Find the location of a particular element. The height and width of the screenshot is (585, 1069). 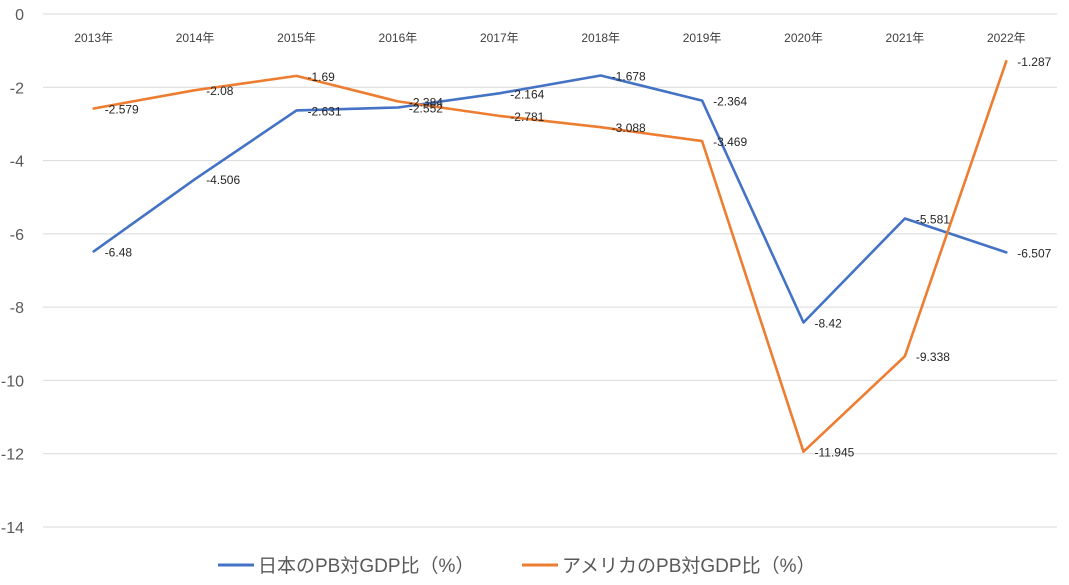

y-tick-label: -10 is located at coordinates (12, 381).